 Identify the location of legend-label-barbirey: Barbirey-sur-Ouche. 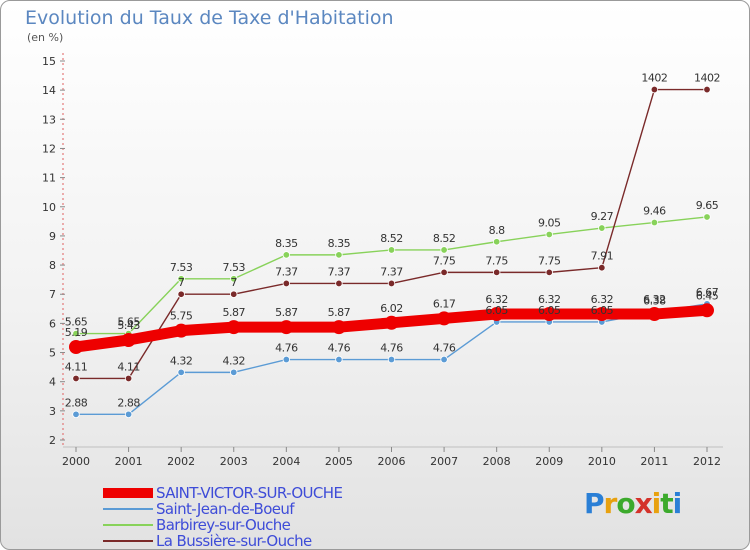
(223, 525).